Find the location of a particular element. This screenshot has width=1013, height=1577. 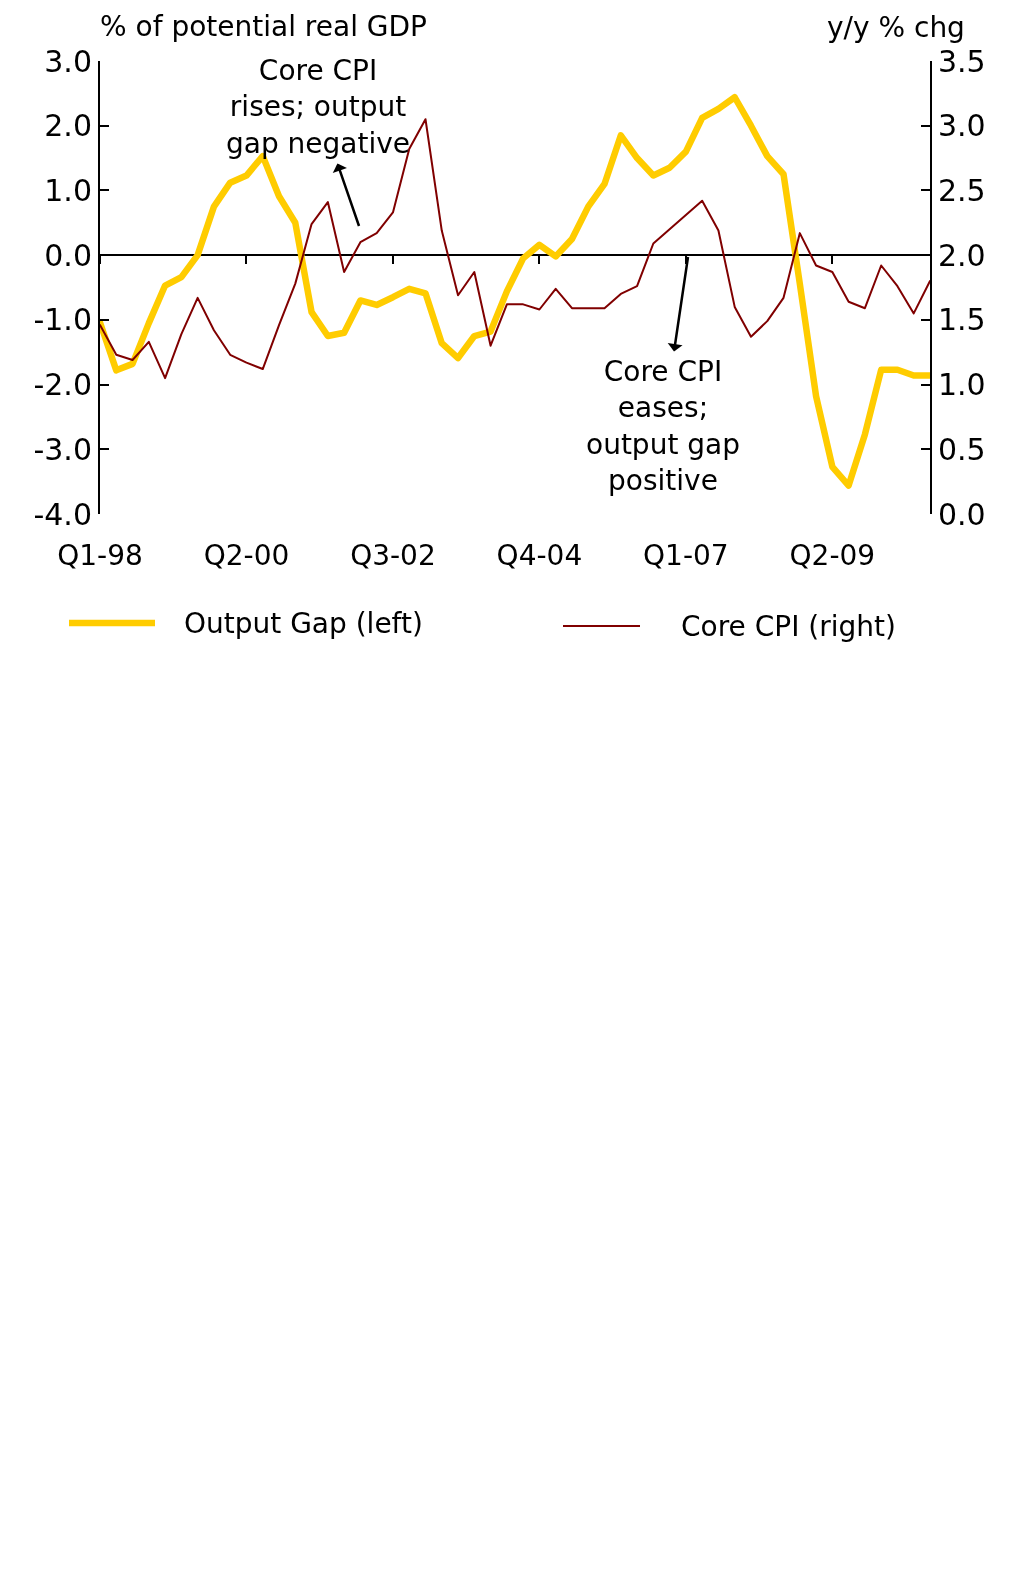

y2-tick-label: 0.0 is located at coordinates (962, 514).